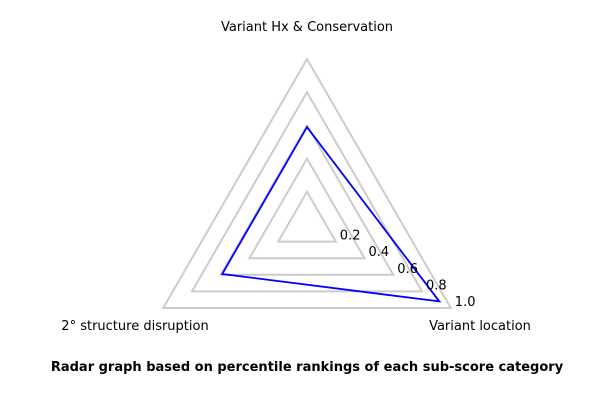 This screenshot has height=400, width=600. What do you see at coordinates (480, 326) in the screenshot?
I see `axis-label-bottom-right: Variant location` at bounding box center [480, 326].